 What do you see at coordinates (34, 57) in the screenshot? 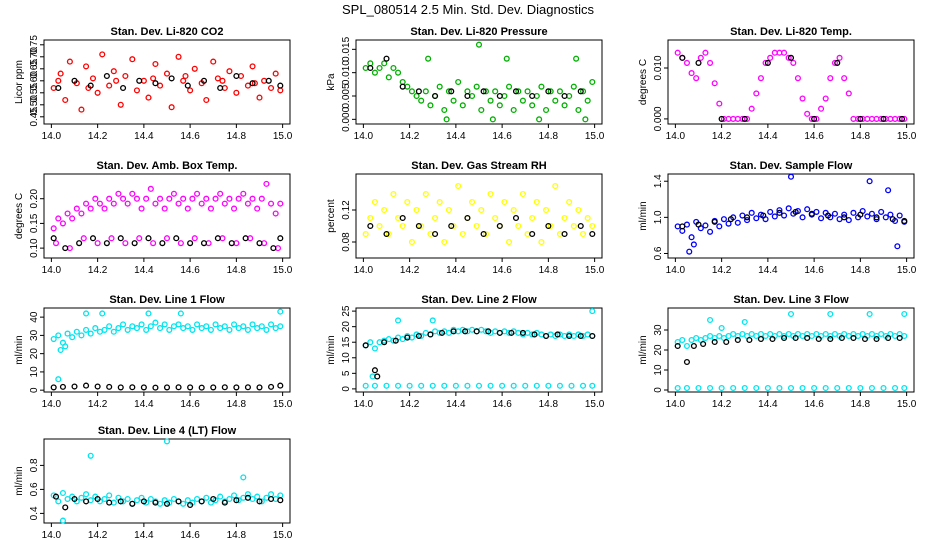
I see `y-tick-label: 0.70` at bounding box center [34, 57].